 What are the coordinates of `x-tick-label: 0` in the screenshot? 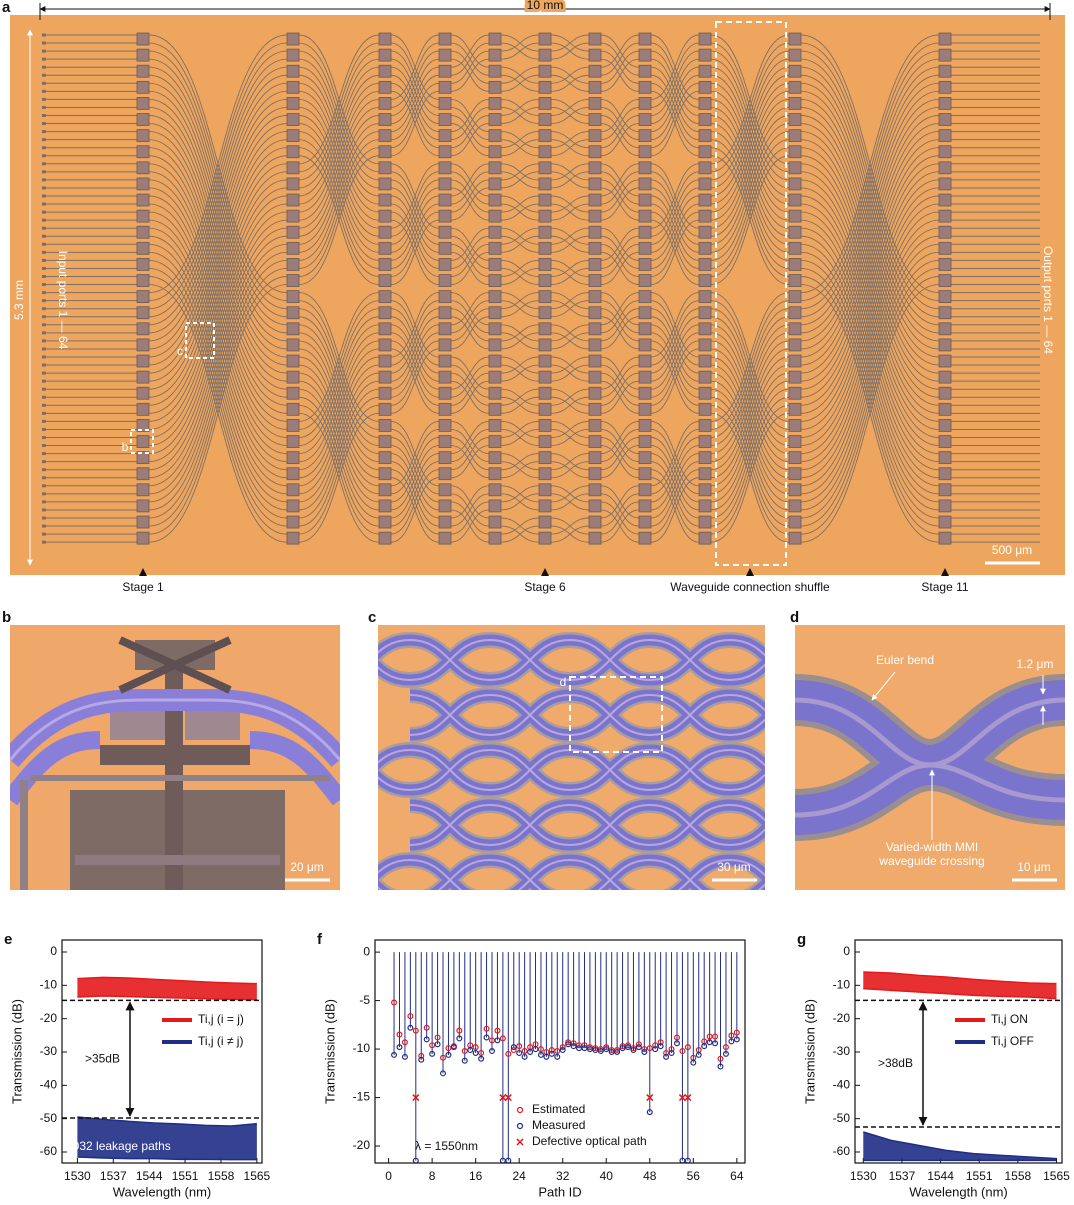 It's located at (388, 1176).